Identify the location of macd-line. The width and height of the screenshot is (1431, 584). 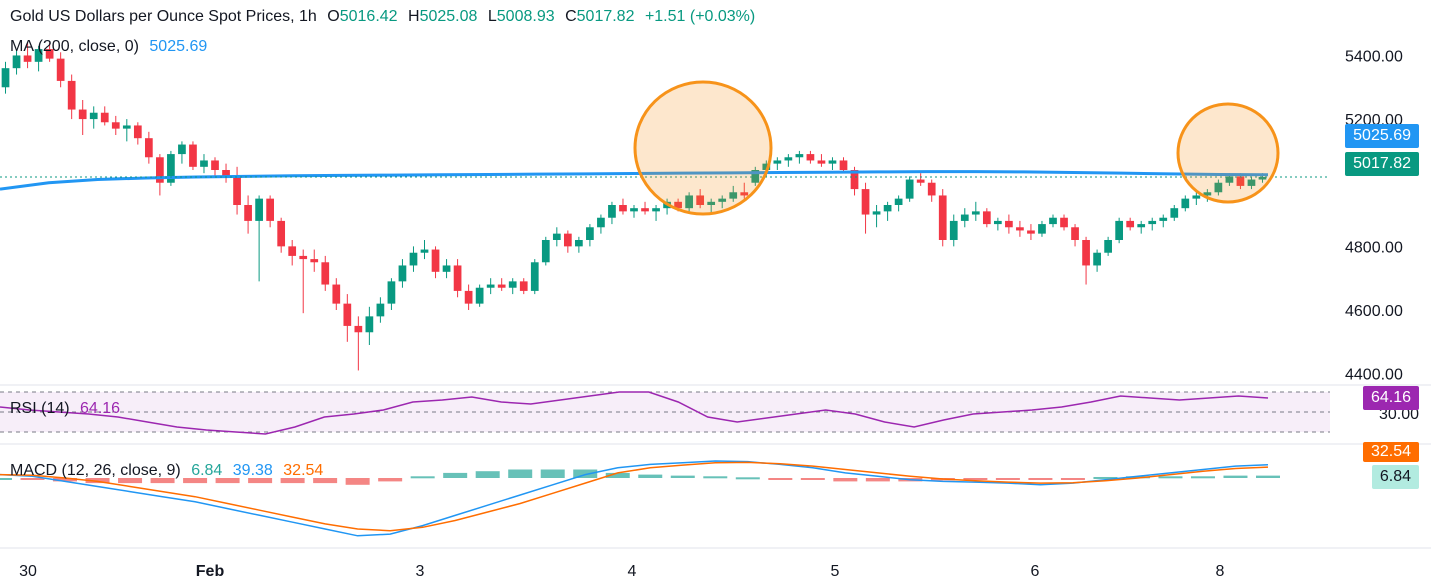
(634, 498).